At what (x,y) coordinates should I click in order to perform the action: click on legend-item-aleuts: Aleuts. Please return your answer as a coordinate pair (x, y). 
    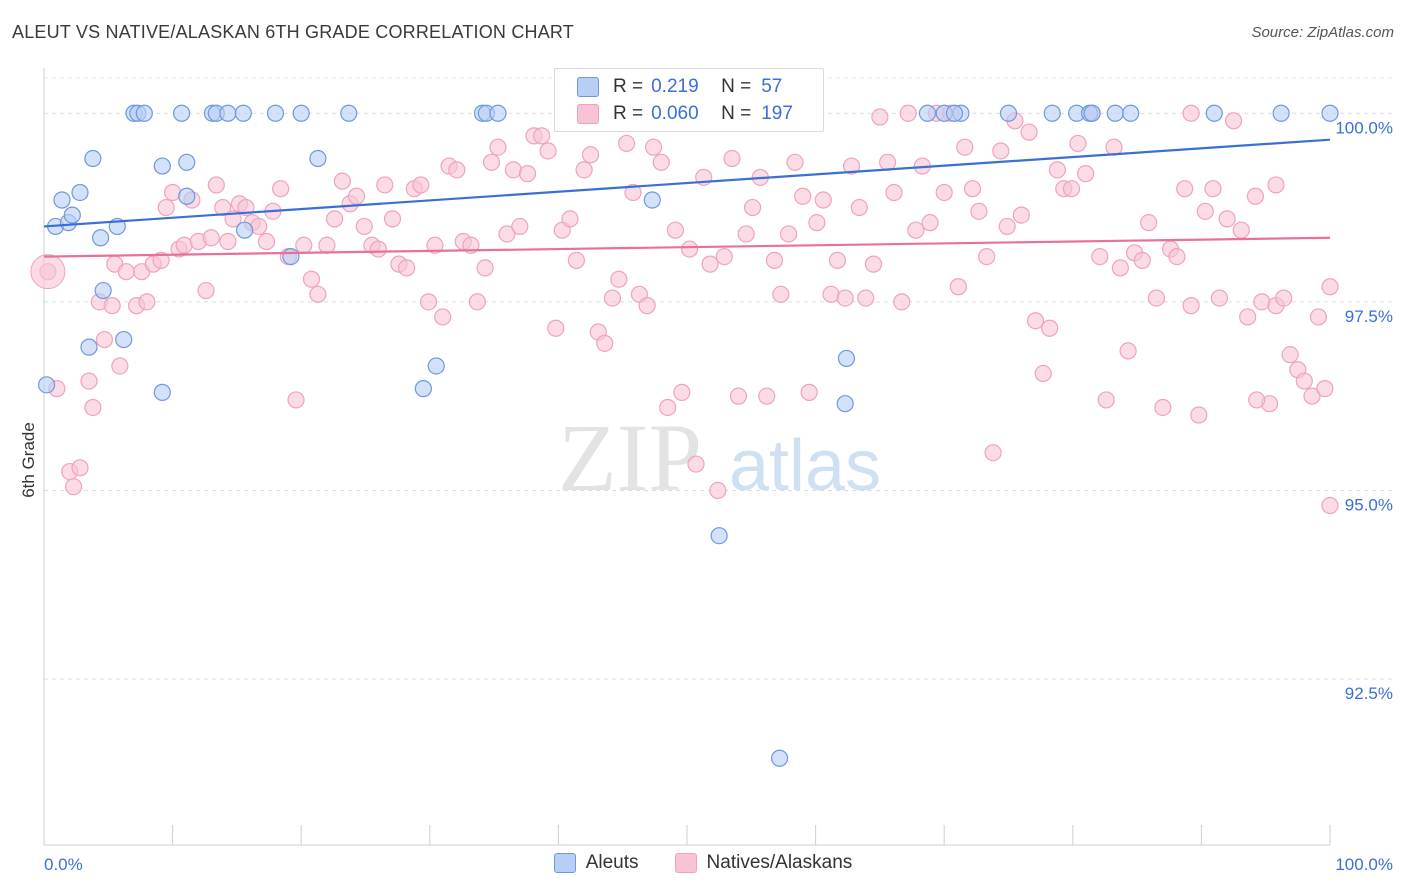
    Looking at the image, I should click on (596, 863).